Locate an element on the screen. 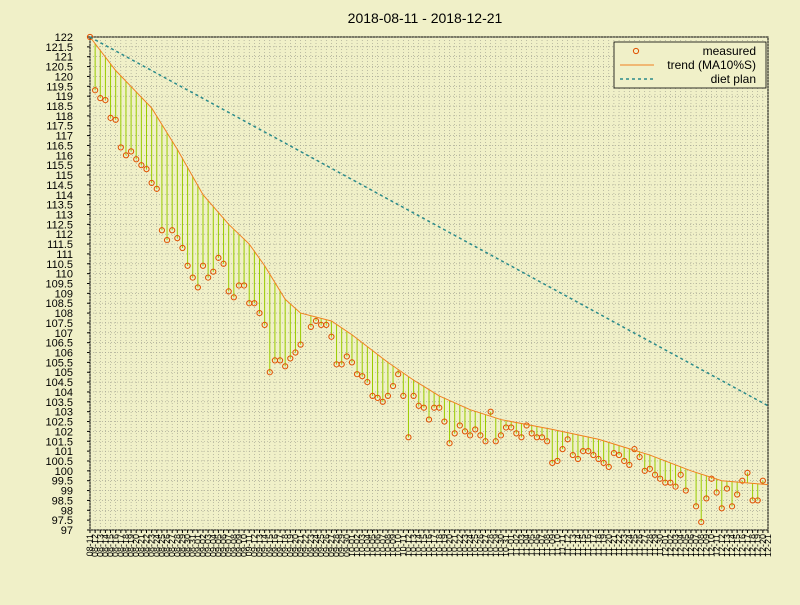 Image resolution: width=800 pixels, height=605 pixels. x-tick-label: 11-01 is located at coordinates (511, 545).